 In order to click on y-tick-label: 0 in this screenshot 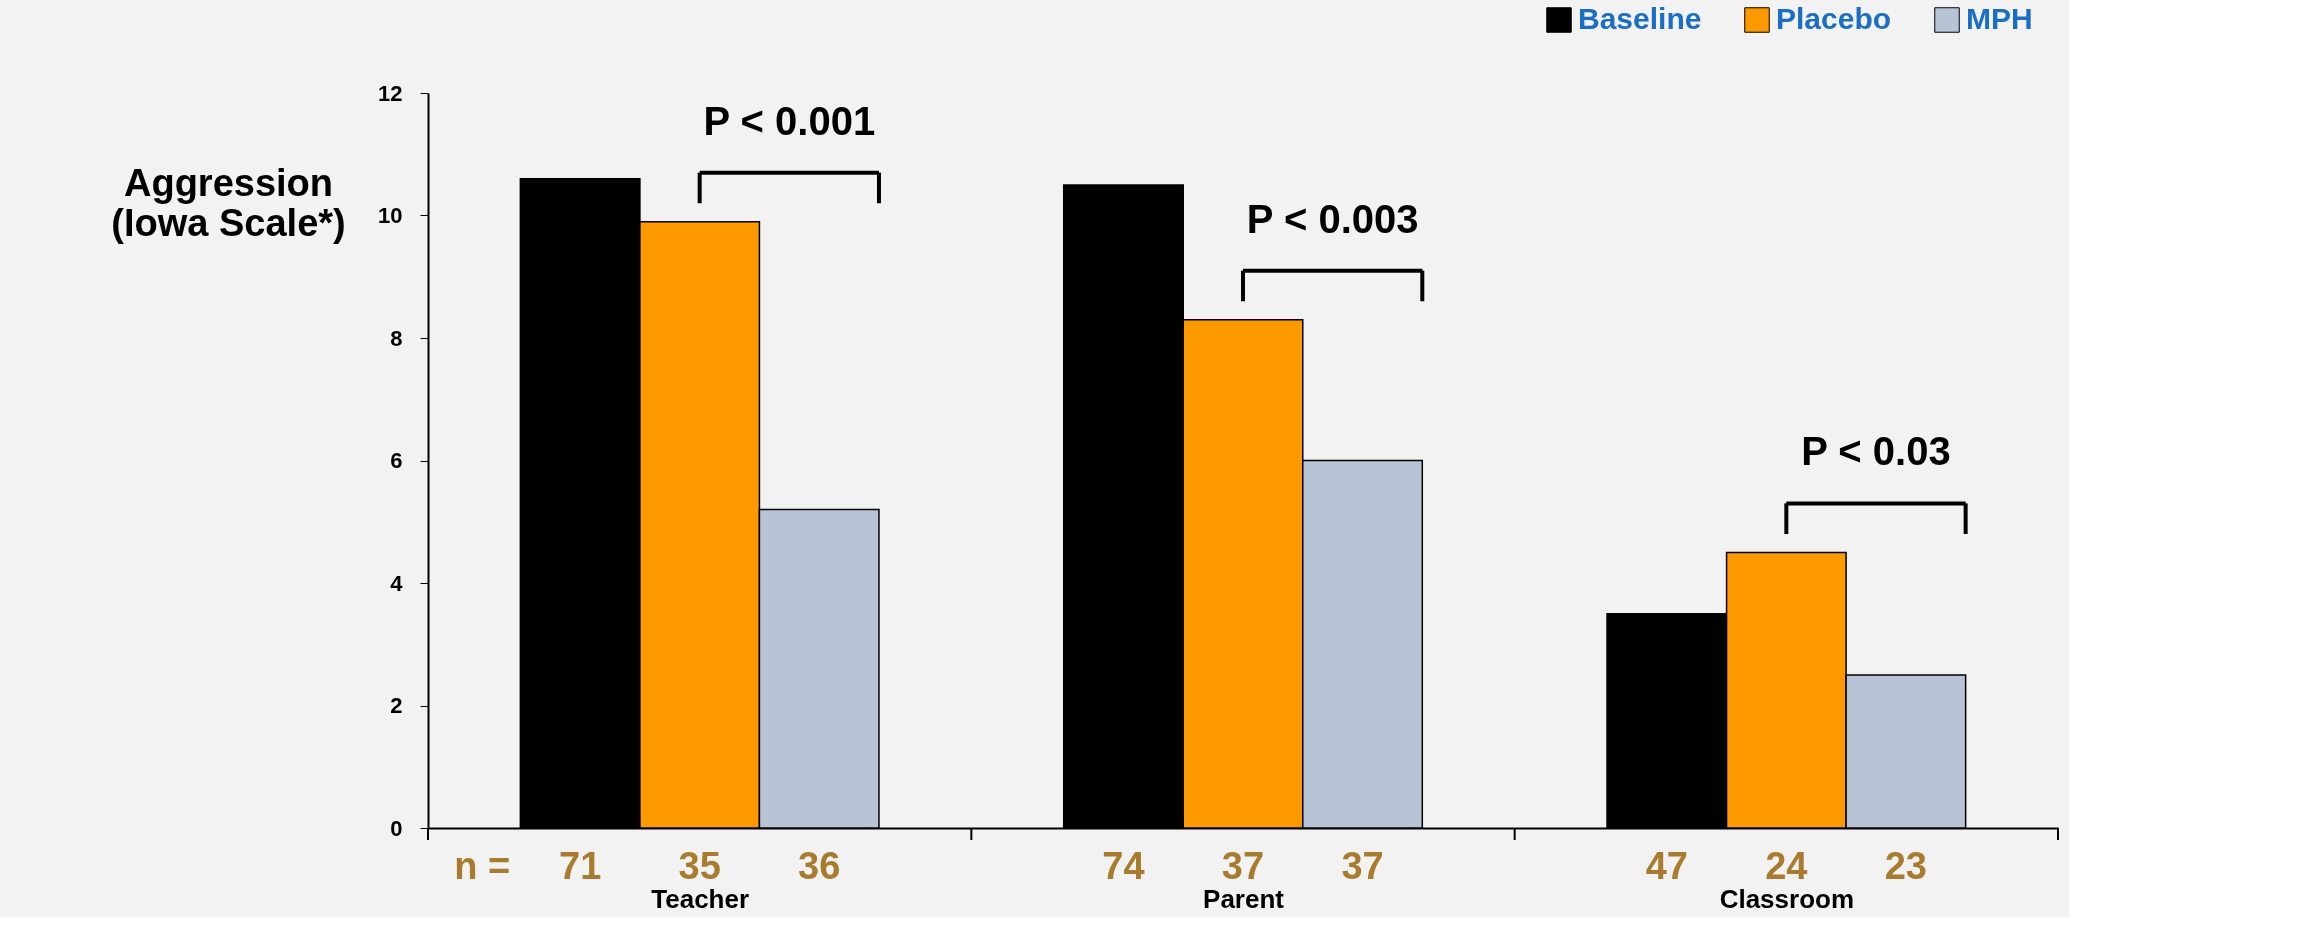, I will do `click(396, 828)`.